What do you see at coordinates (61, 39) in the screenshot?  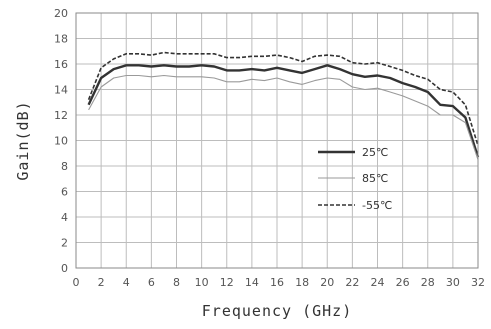 I see `y-tick-label: 18` at bounding box center [61, 39].